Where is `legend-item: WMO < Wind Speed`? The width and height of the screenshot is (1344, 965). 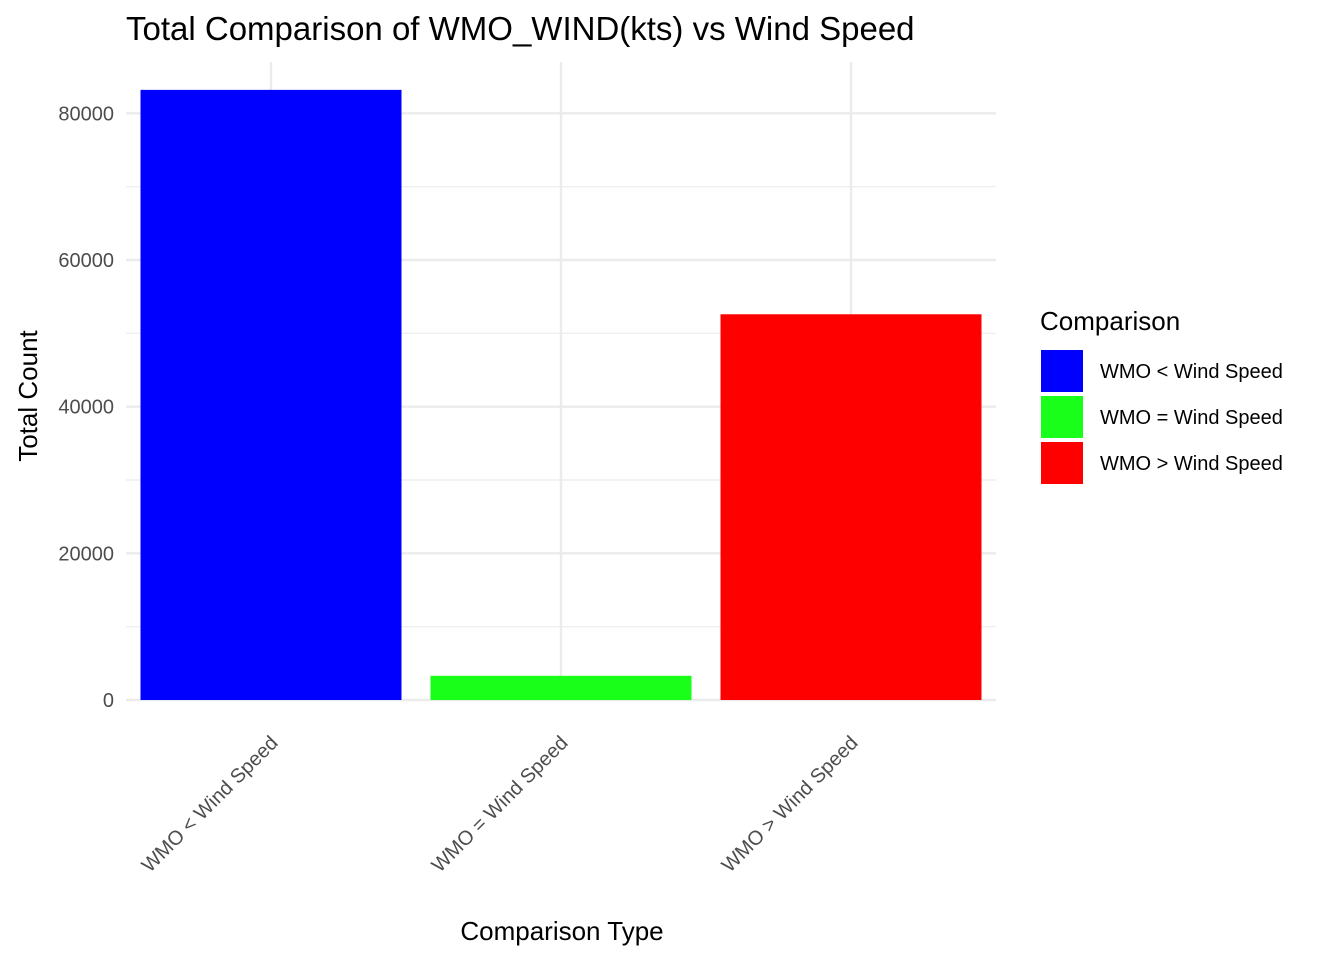
legend-item: WMO < Wind Speed is located at coordinates (1162, 371).